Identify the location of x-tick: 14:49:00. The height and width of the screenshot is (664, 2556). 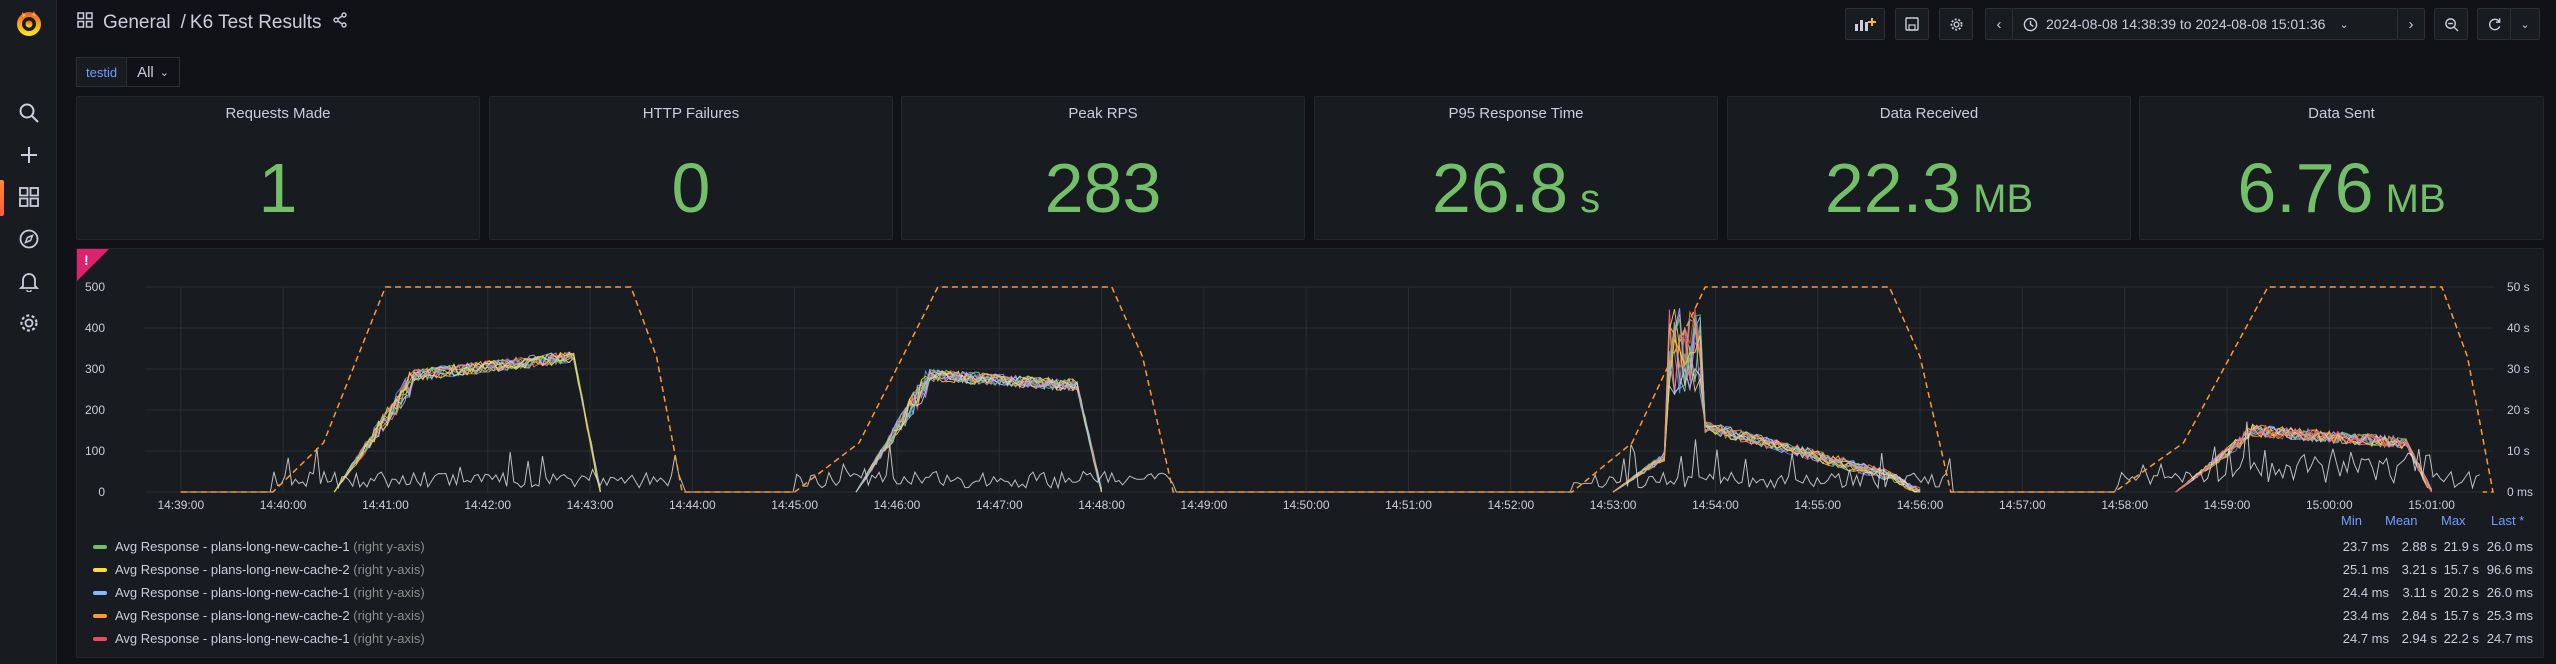
(1204, 505).